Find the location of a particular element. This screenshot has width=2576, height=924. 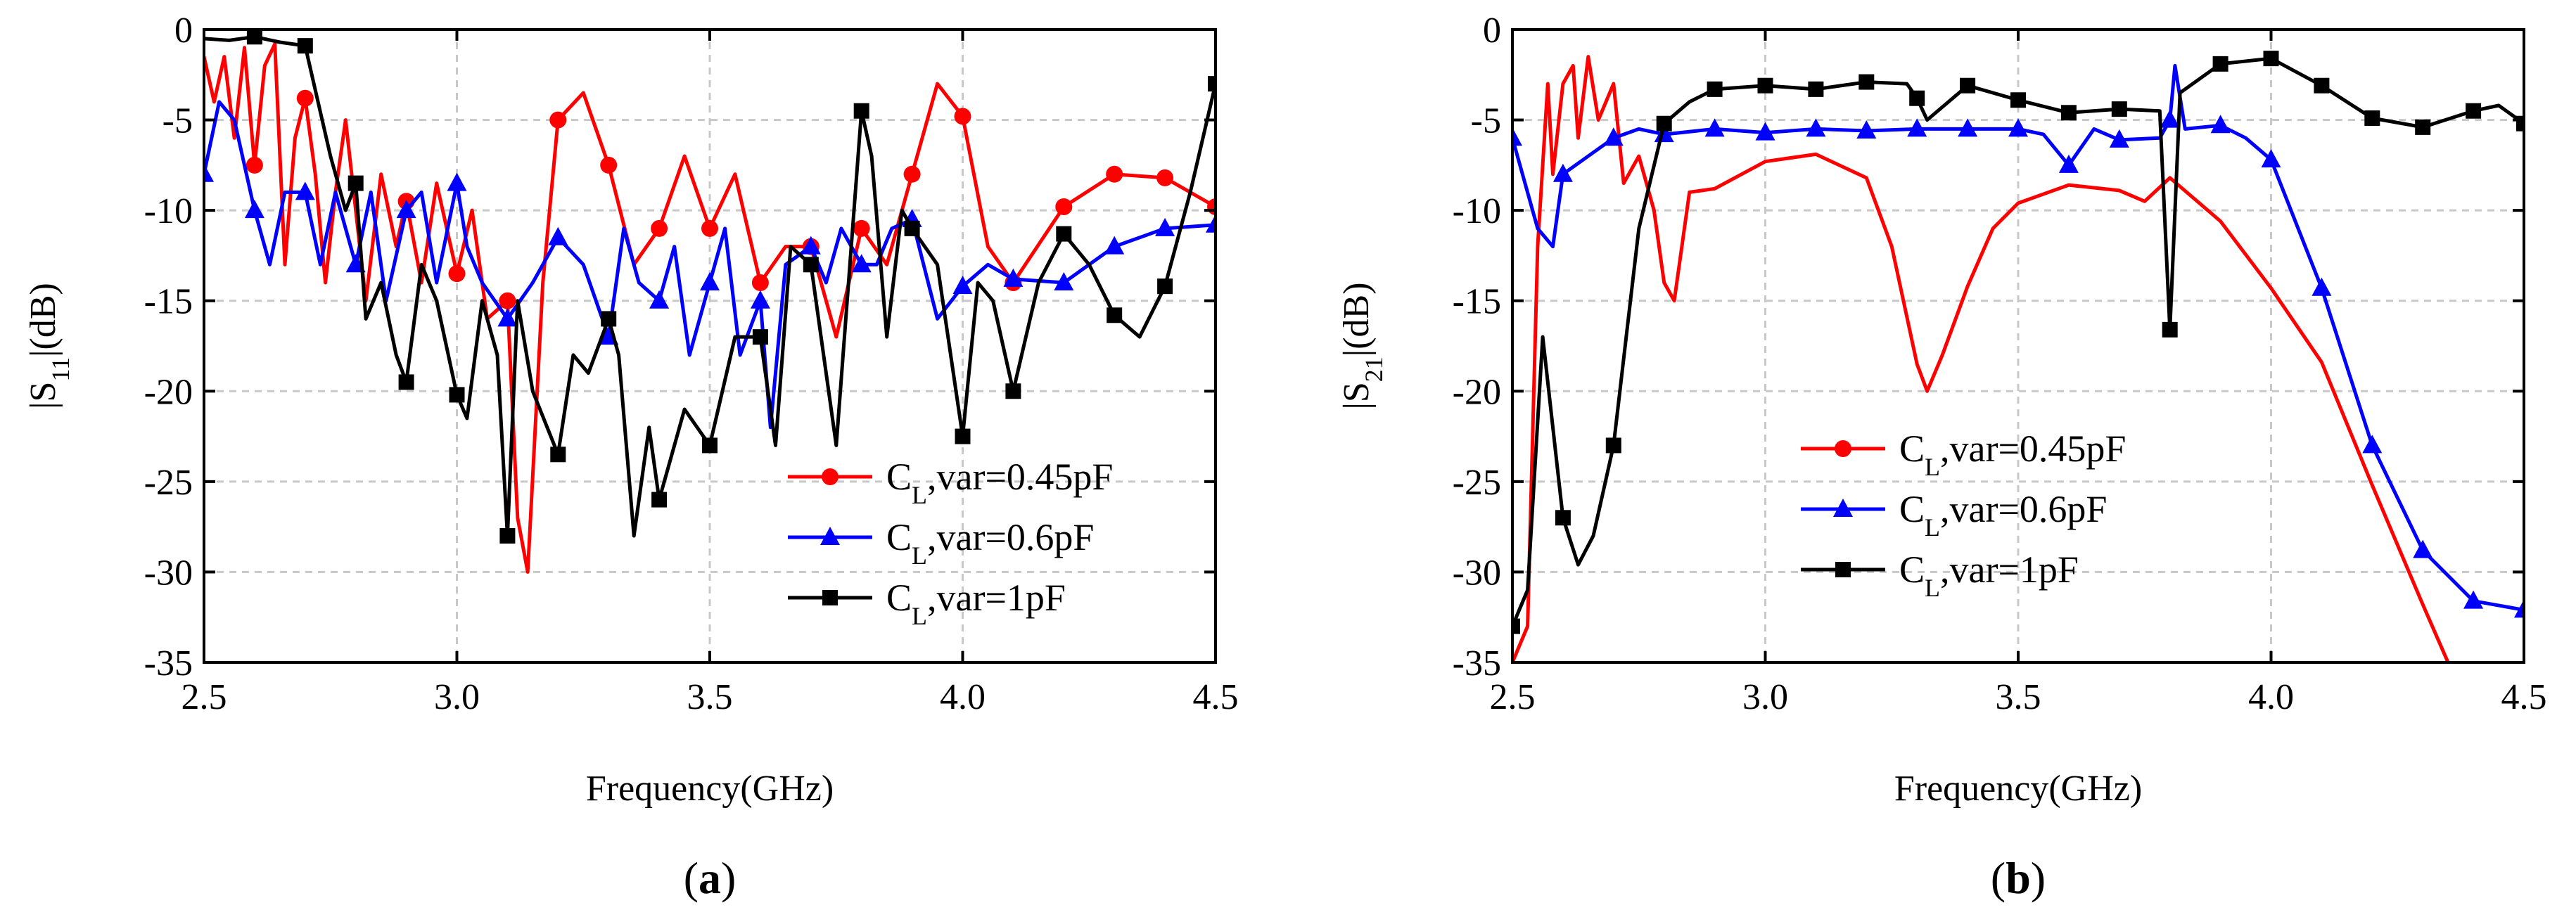

panel-label: (a) is located at coordinates (710, 878).